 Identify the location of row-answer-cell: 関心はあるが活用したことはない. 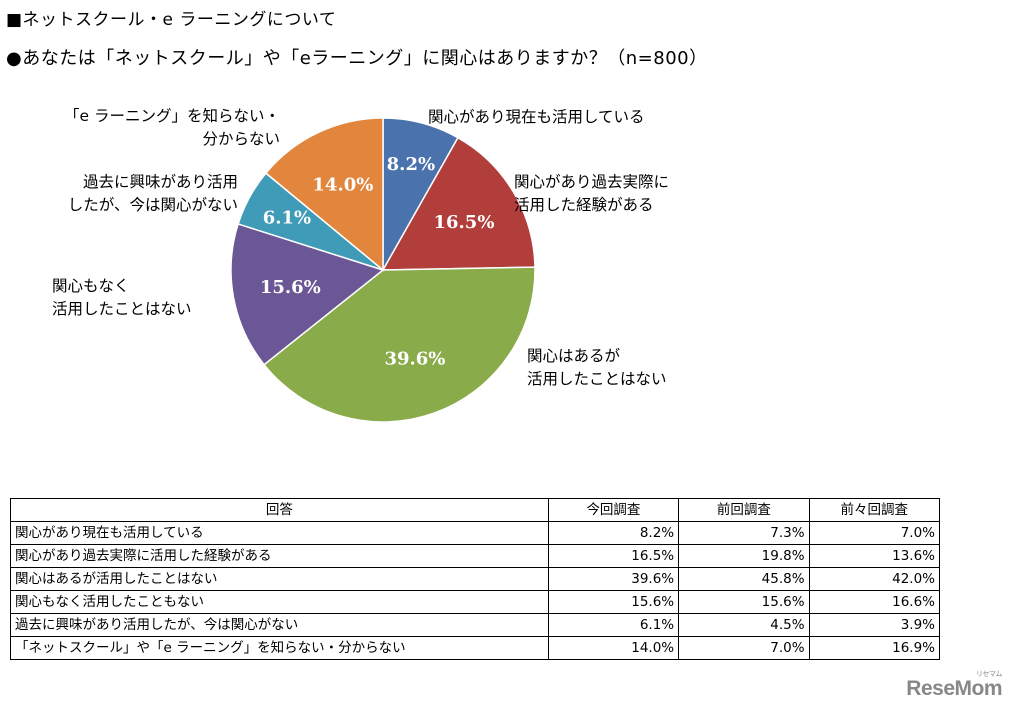
(279, 579).